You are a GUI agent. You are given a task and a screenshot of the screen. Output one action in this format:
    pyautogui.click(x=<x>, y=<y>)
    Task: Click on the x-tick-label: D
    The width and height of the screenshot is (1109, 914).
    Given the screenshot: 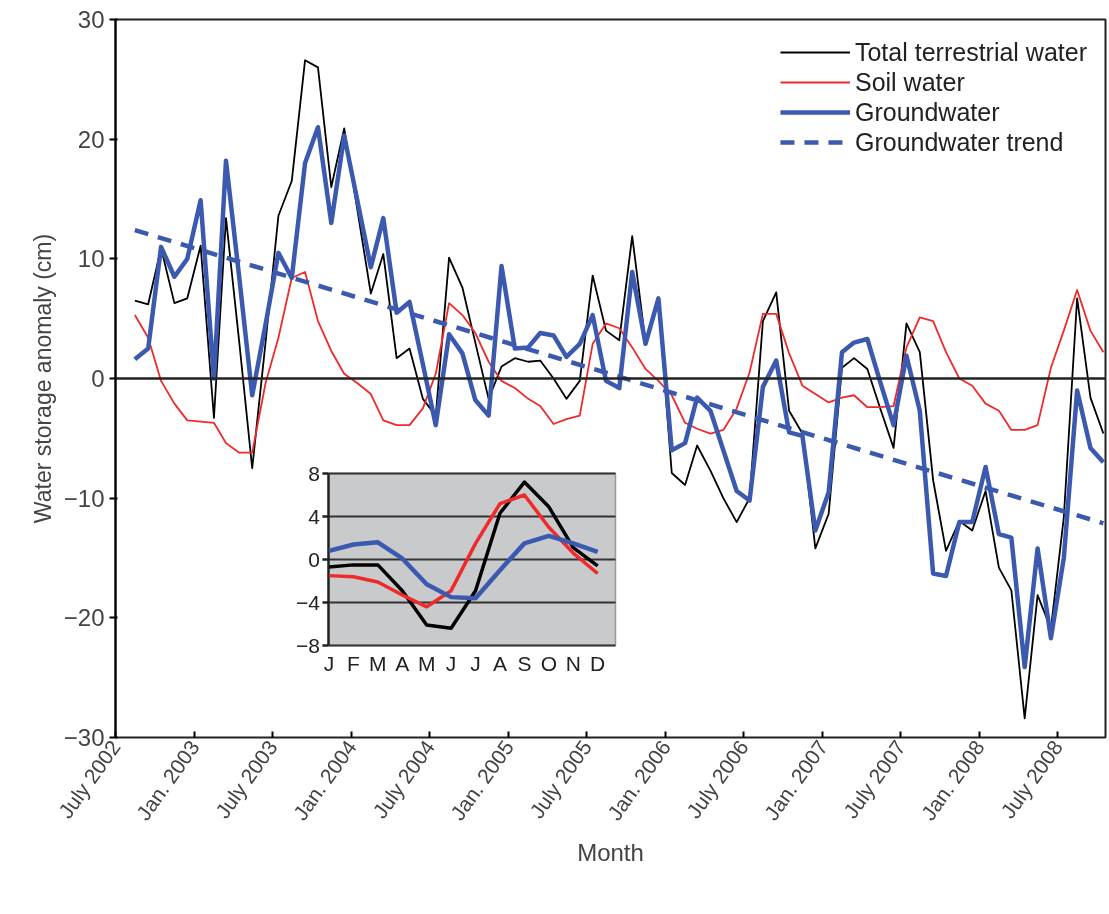 What is the action you would take?
    pyautogui.click(x=598, y=663)
    